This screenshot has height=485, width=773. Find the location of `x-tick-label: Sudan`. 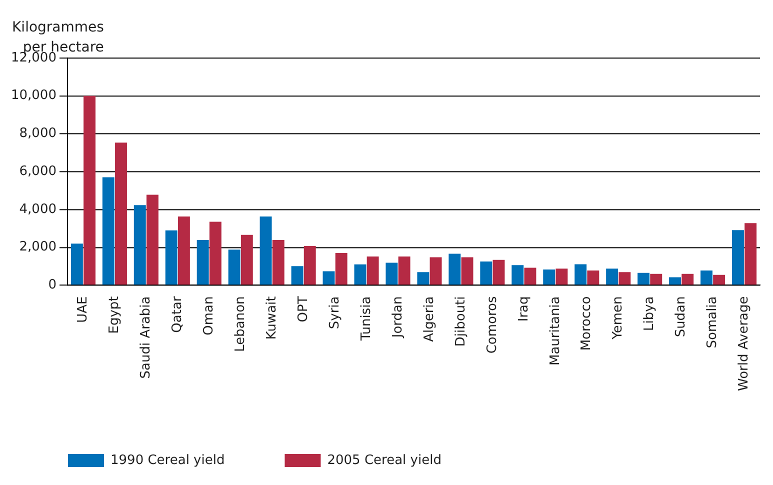

x-tick-label: Sudan is located at coordinates (681, 317).